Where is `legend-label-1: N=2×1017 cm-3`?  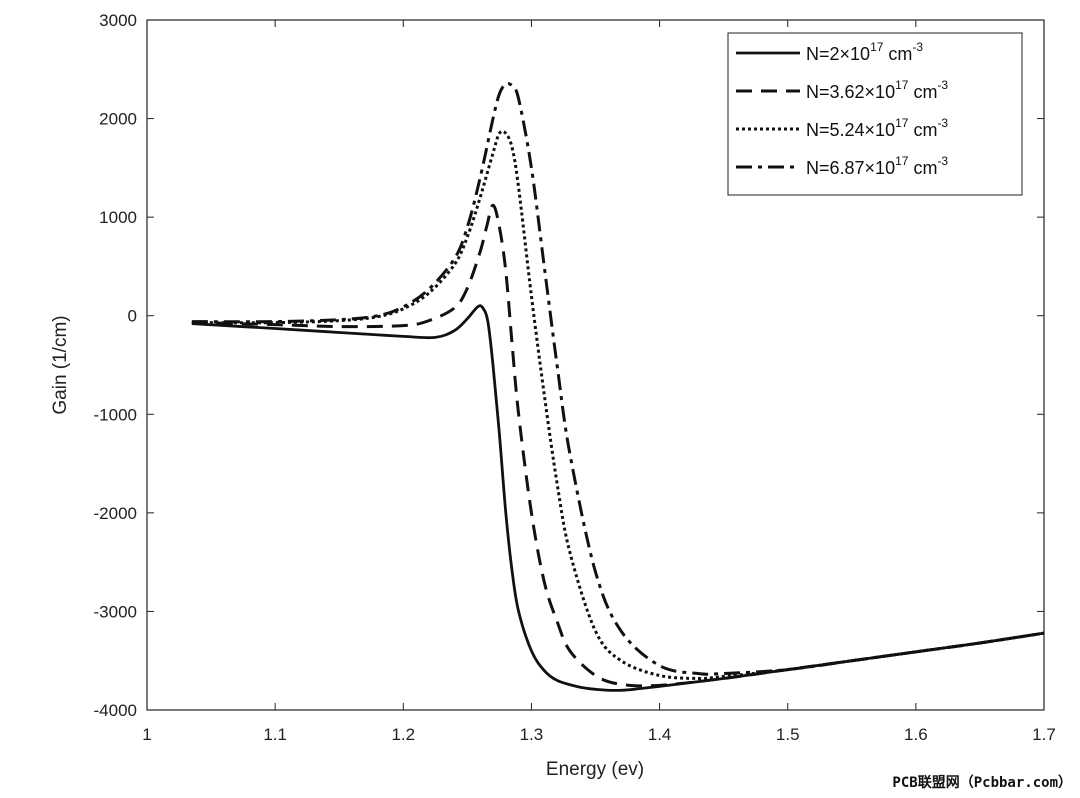 legend-label-1: N=2×1017 cm-3 is located at coordinates (864, 52).